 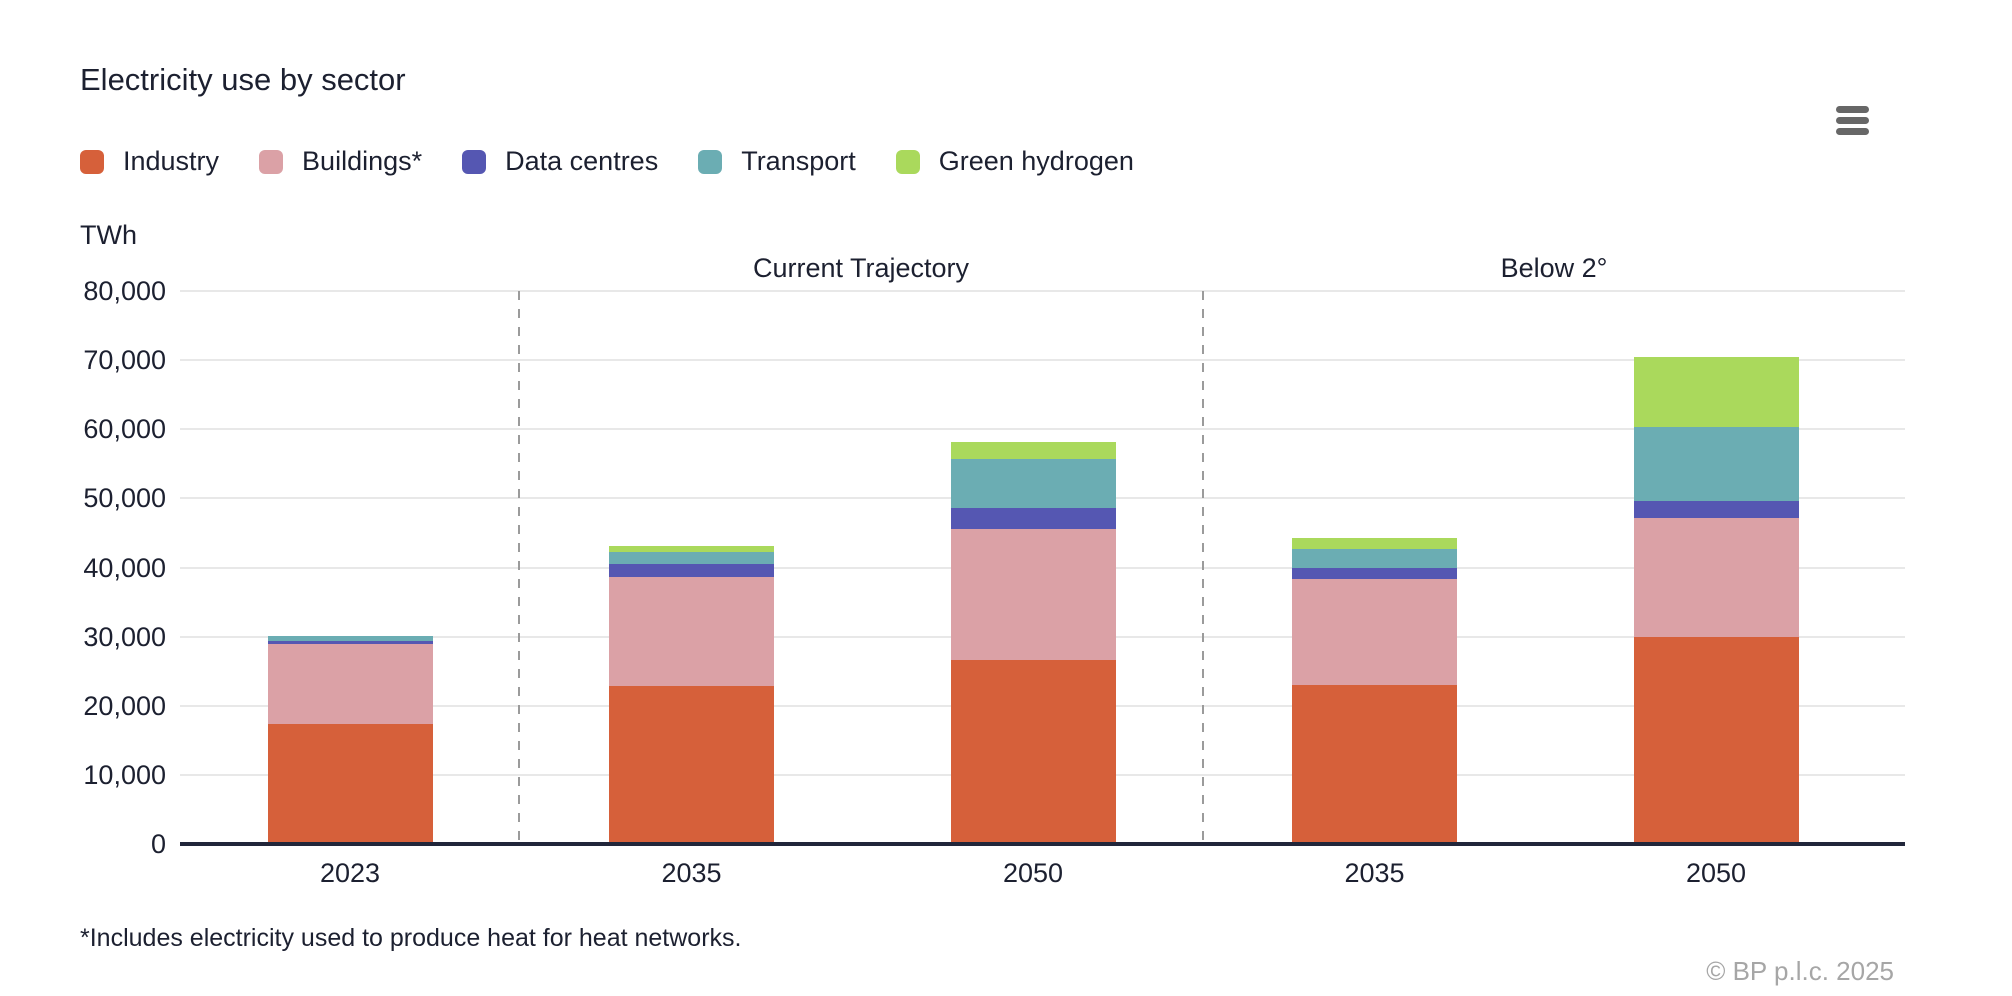 I want to click on y-tick-label: 80,000, so click(x=124, y=291).